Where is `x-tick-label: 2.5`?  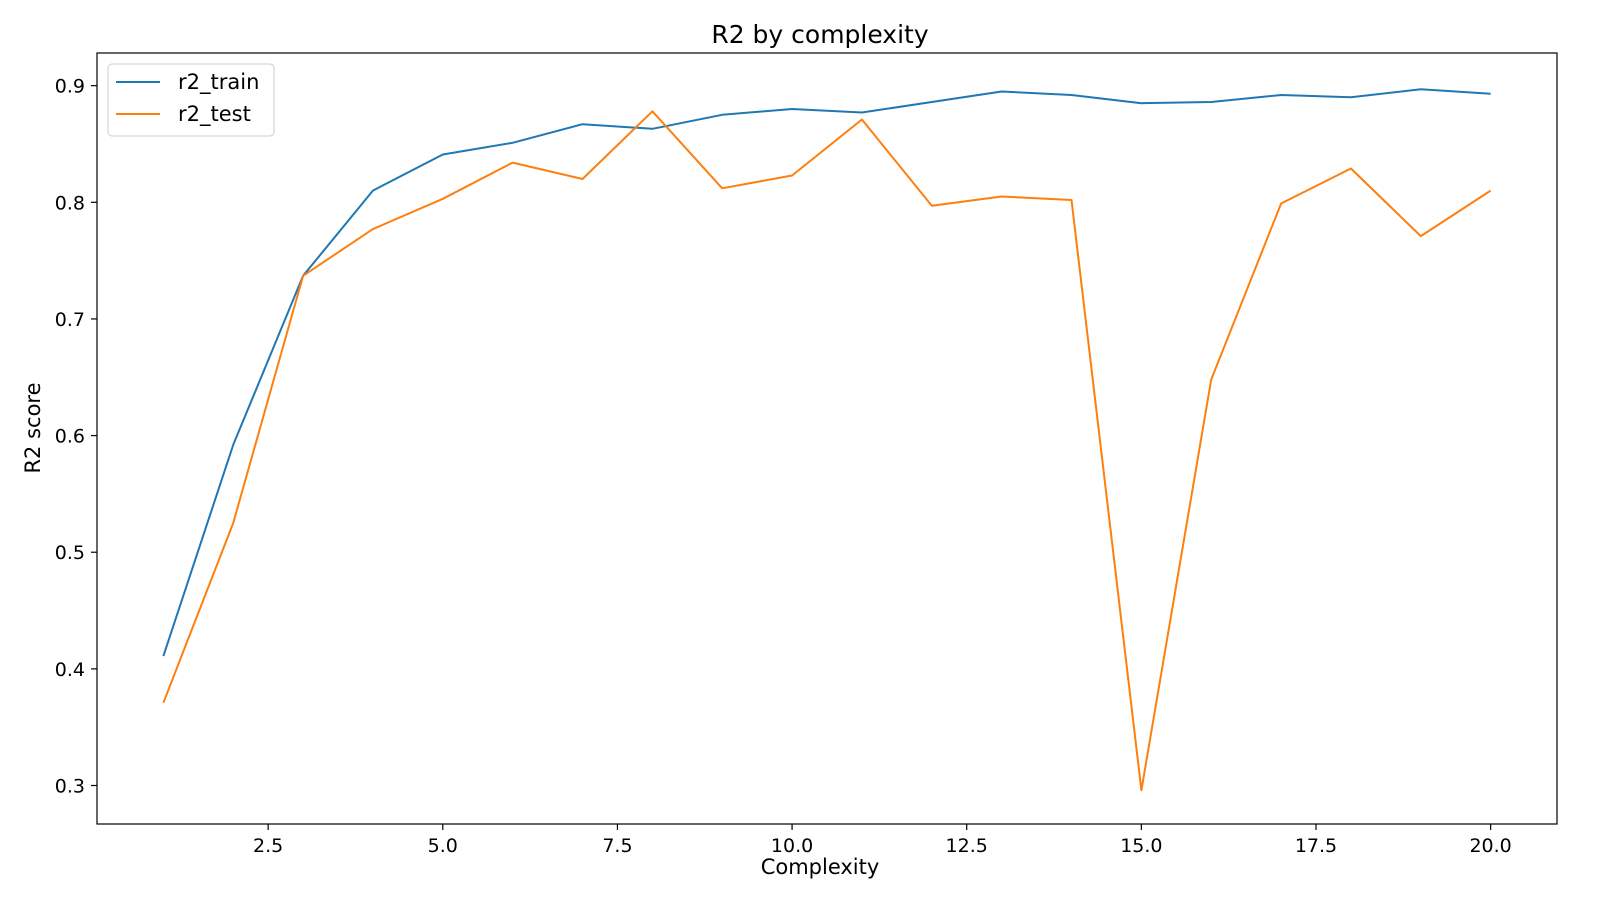
x-tick-label: 2.5 is located at coordinates (268, 846).